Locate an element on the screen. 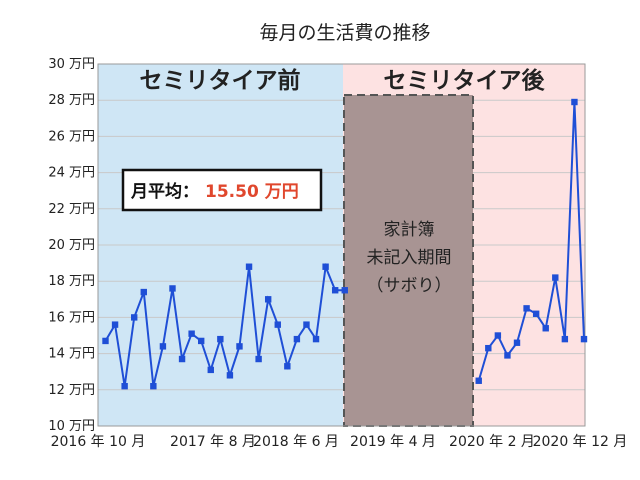 The height and width of the screenshot is (480, 640). y-tick-label: 10 万円 is located at coordinates (71, 426).